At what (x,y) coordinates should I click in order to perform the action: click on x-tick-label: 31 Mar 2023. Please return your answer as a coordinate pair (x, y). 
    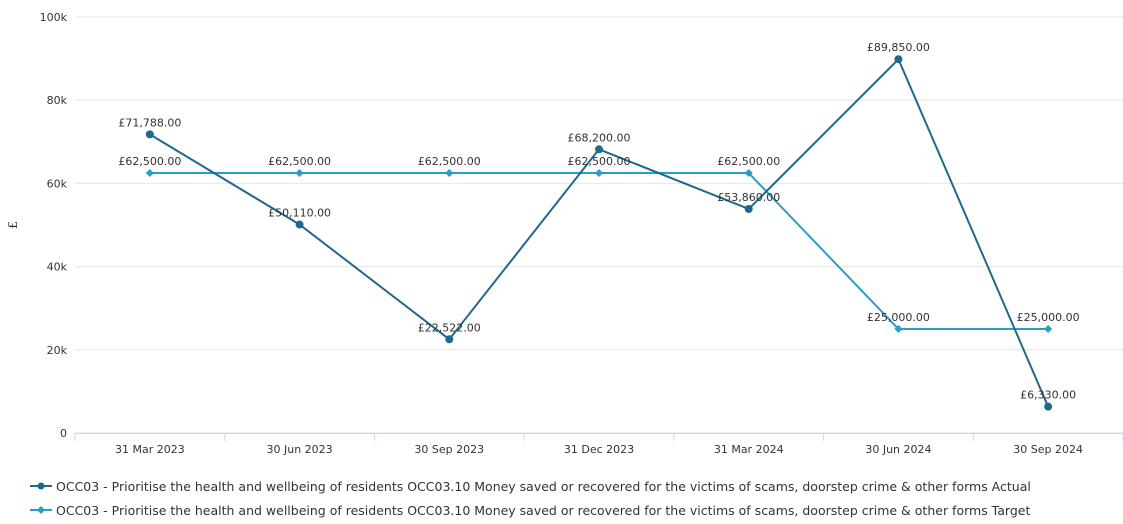
    Looking at the image, I should click on (150, 449).